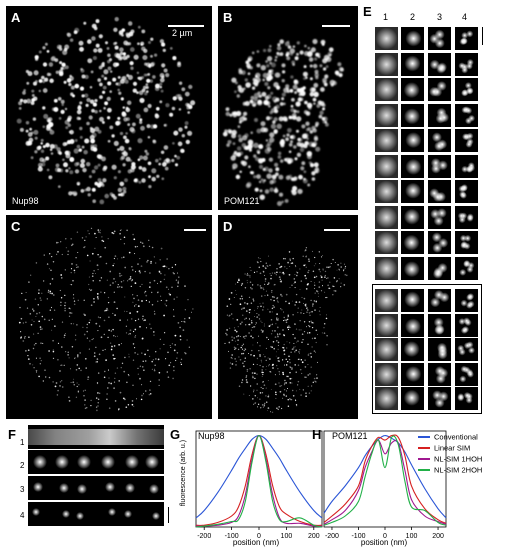  Describe the element at coordinates (12, 434) in the screenshot. I see `panel-f-label: F` at that location.